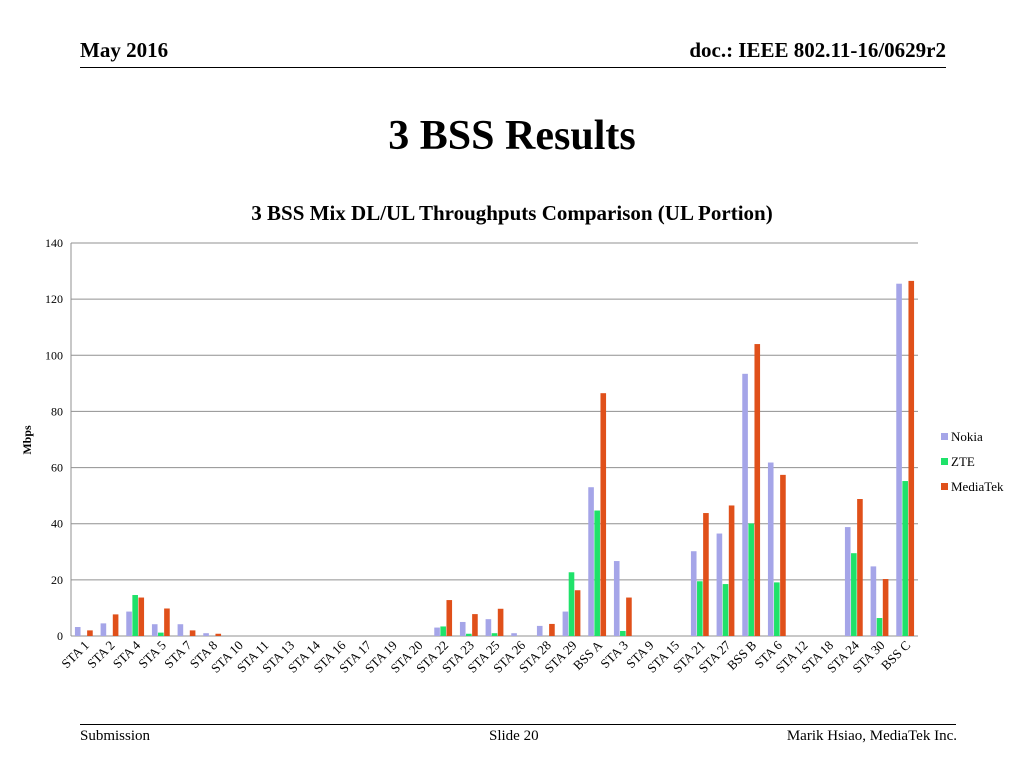 The width and height of the screenshot is (1024, 768). Describe the element at coordinates (512, 136) in the screenshot. I see `slide-title: 3 BSS Results` at that location.